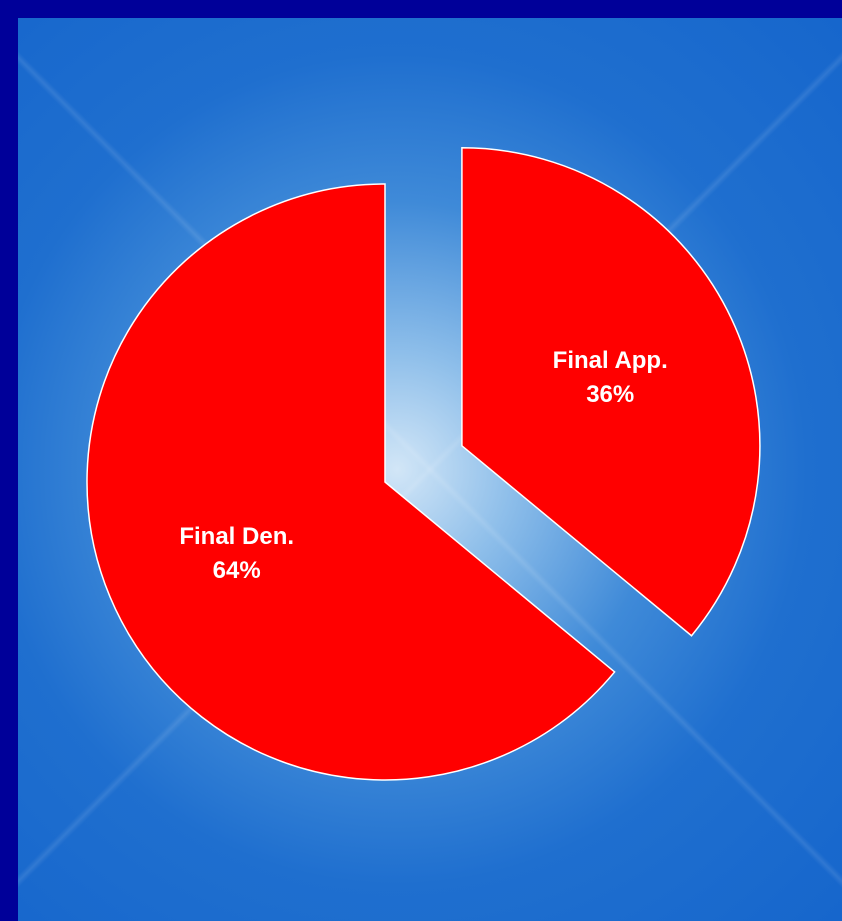 The height and width of the screenshot is (921, 842). Describe the element at coordinates (236, 536) in the screenshot. I see `slice-label-final-den: Final Den.` at that location.